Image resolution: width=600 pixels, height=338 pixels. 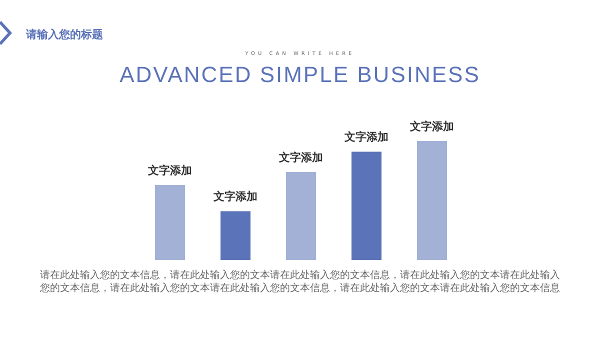 I want to click on chart-title: ADVANCED SIMPLE BUSINESS, so click(x=300, y=74).